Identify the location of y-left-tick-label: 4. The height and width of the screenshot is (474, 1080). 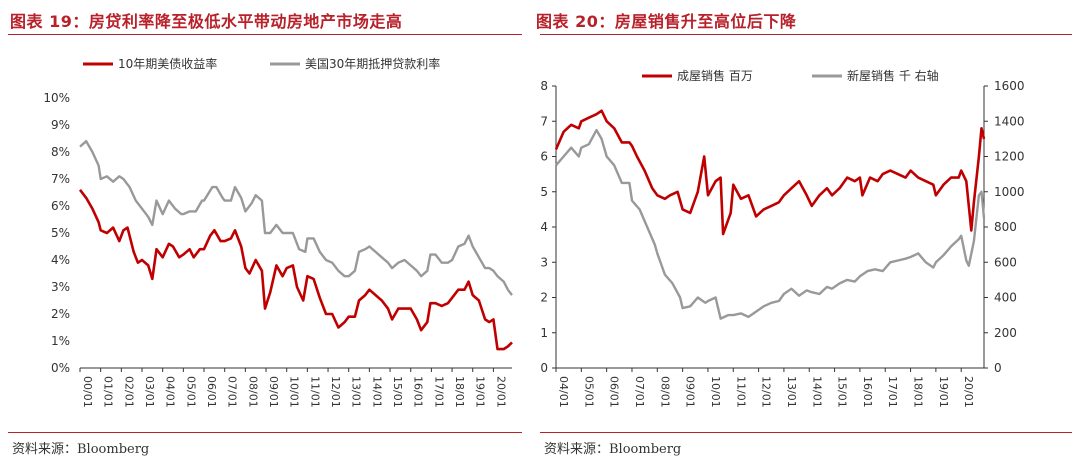
(544, 227).